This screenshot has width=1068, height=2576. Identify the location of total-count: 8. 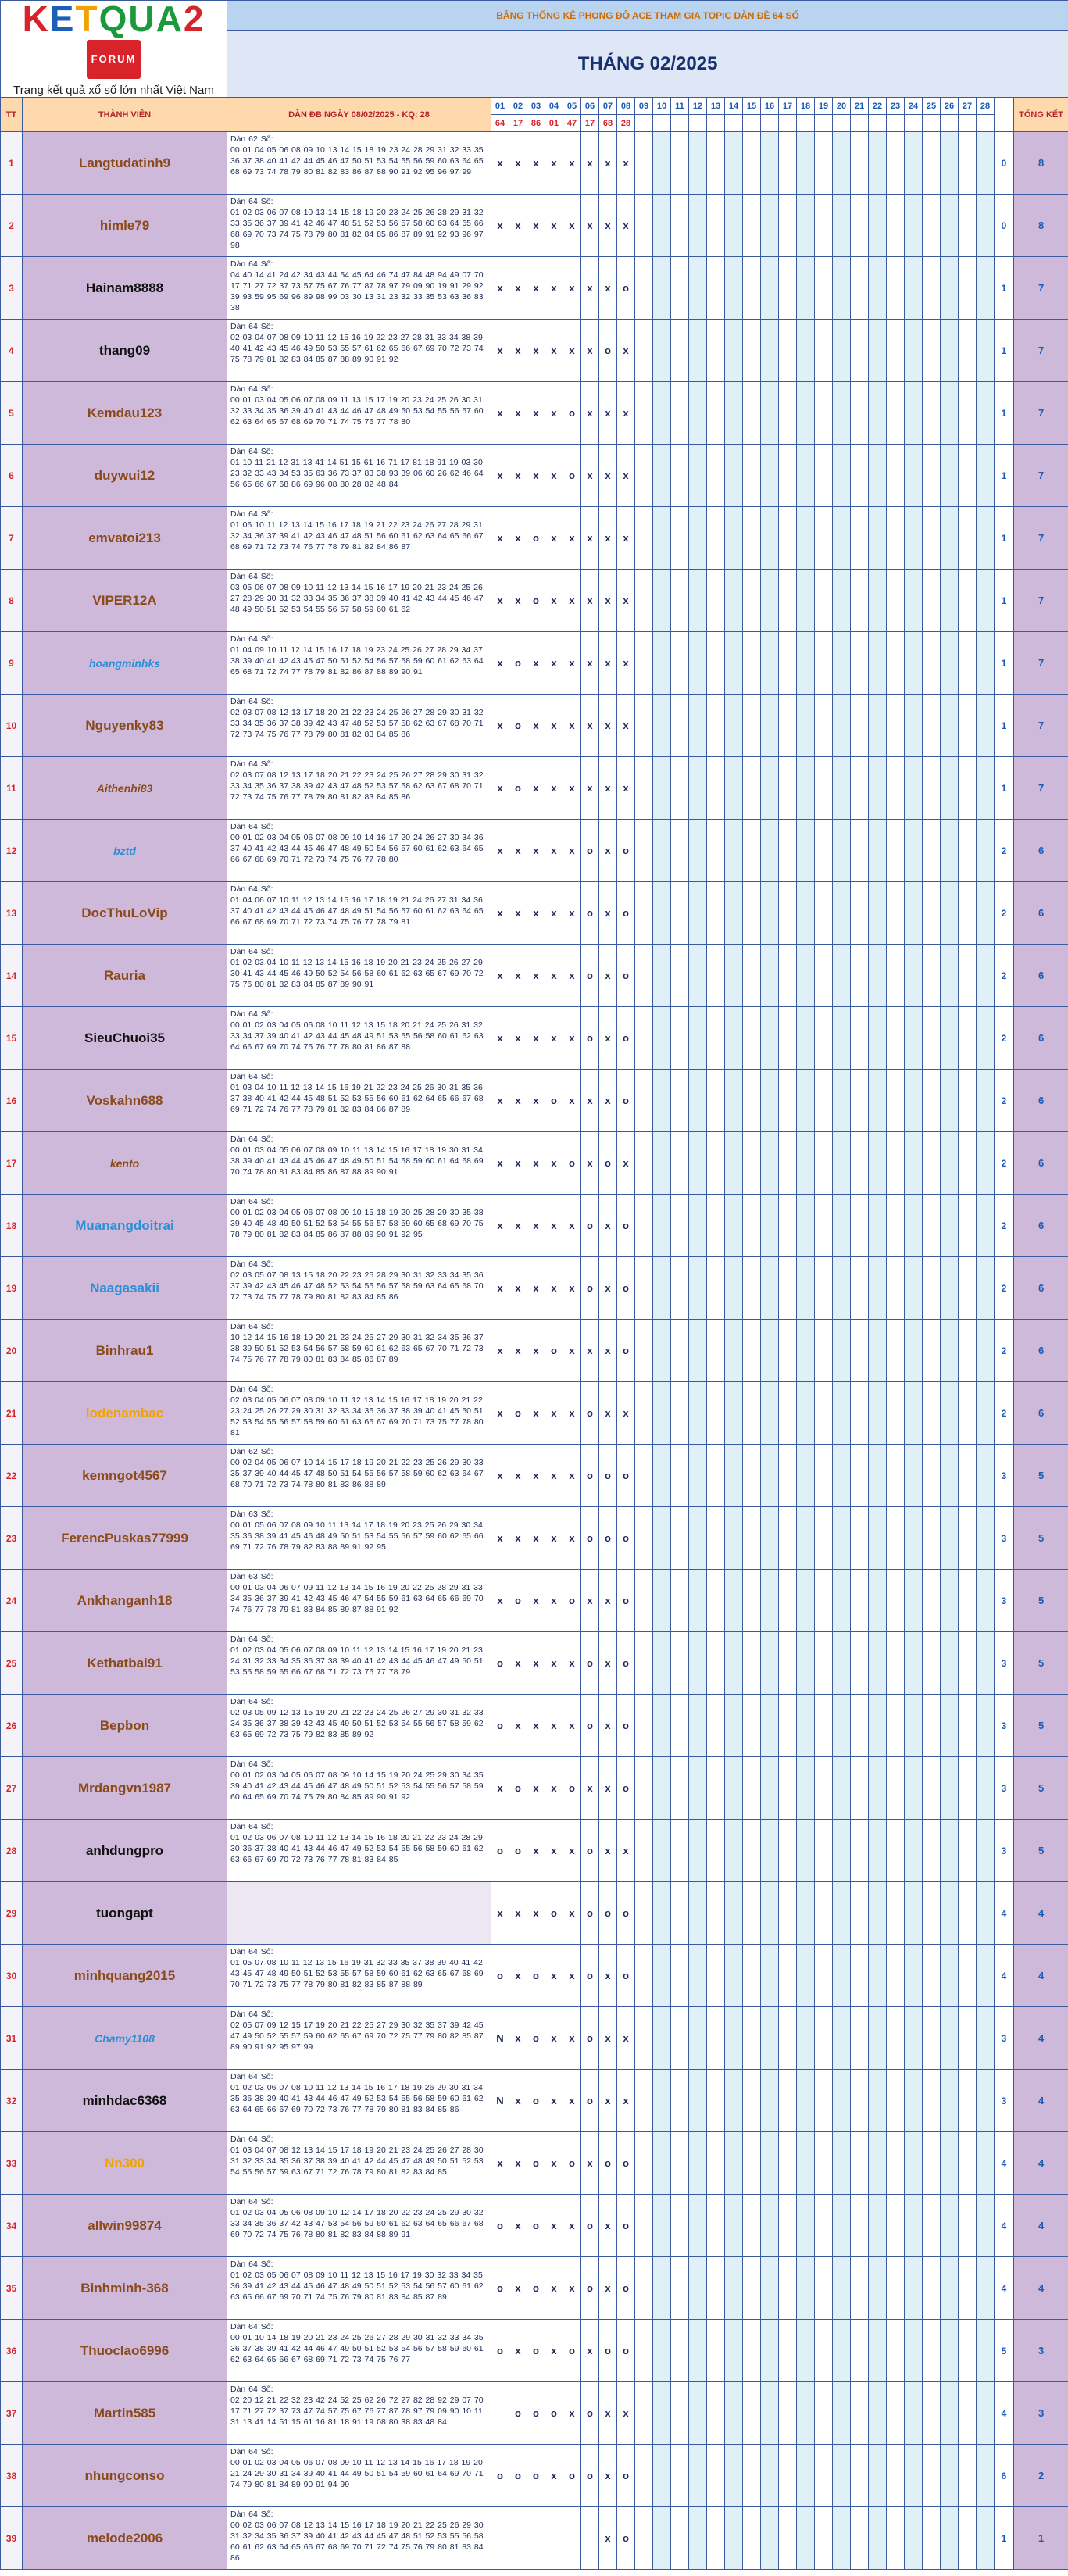
(1040, 163).